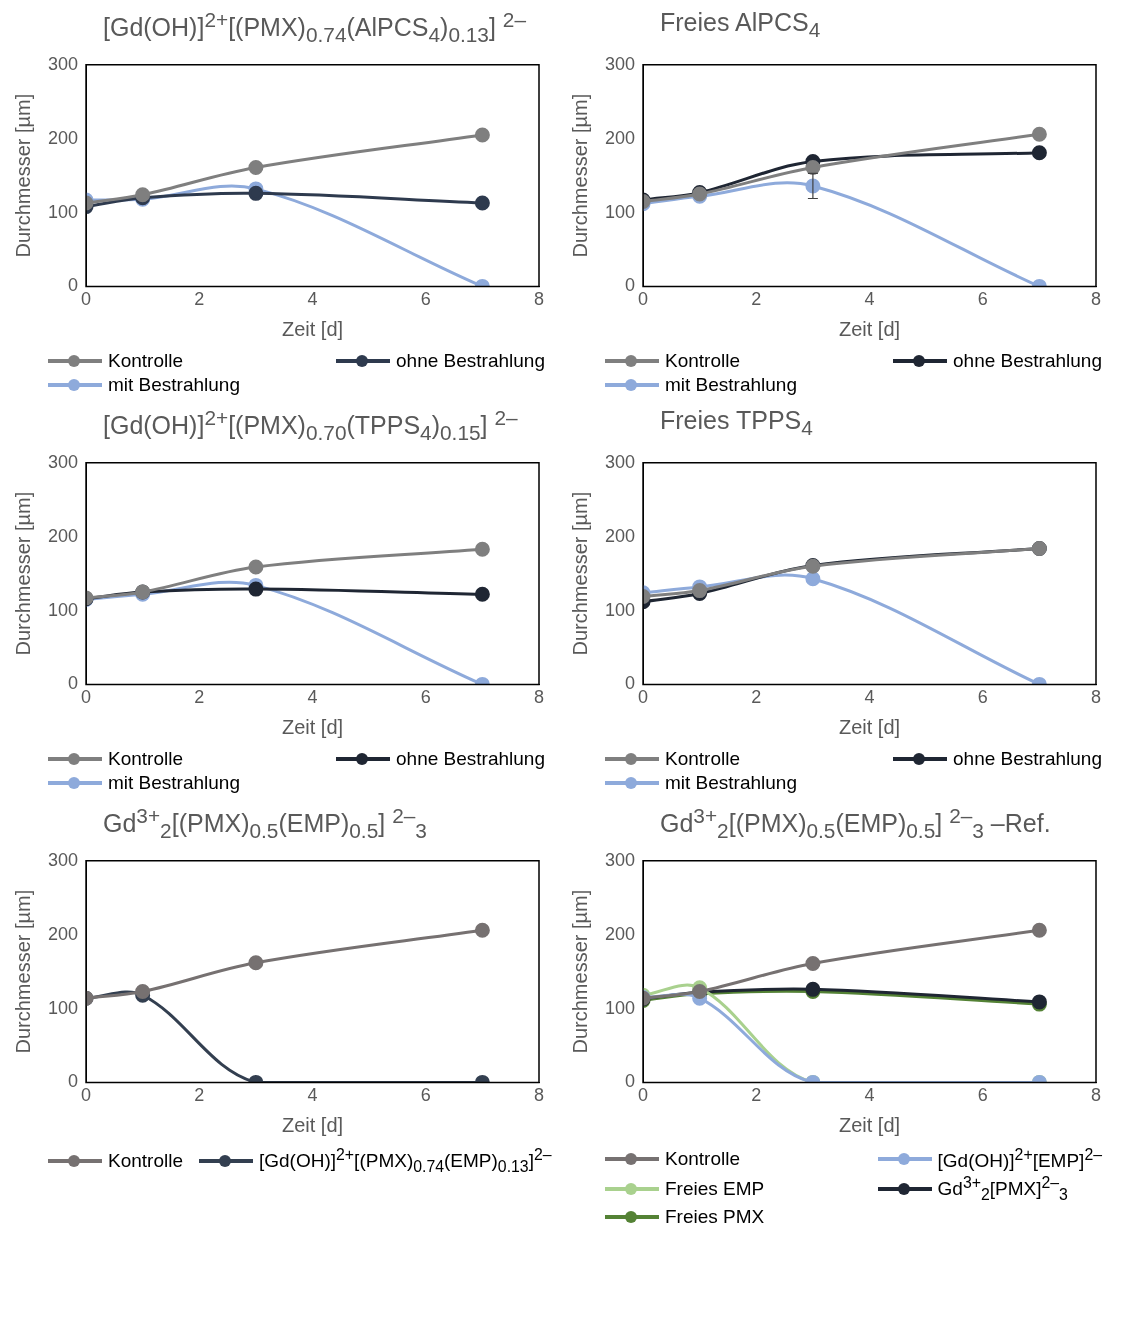  Describe the element at coordinates (740, 25) in the screenshot. I see `chart-title: Freies AlPCS$_{4}$` at that location.